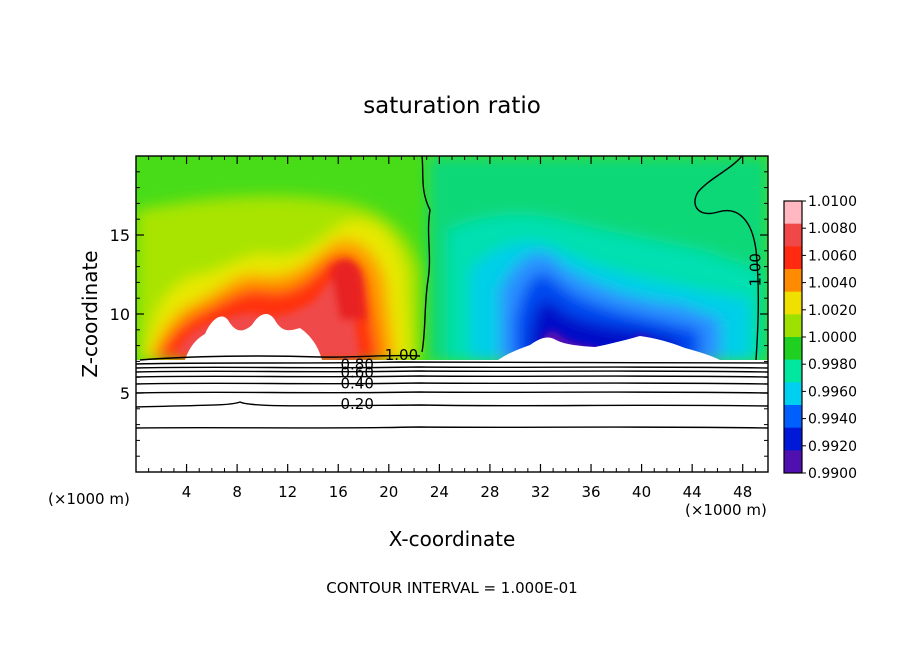 This screenshot has width=904, height=654. Describe the element at coordinates (832, 447) in the screenshot. I see `colorbar-label: 0.9920` at that location.